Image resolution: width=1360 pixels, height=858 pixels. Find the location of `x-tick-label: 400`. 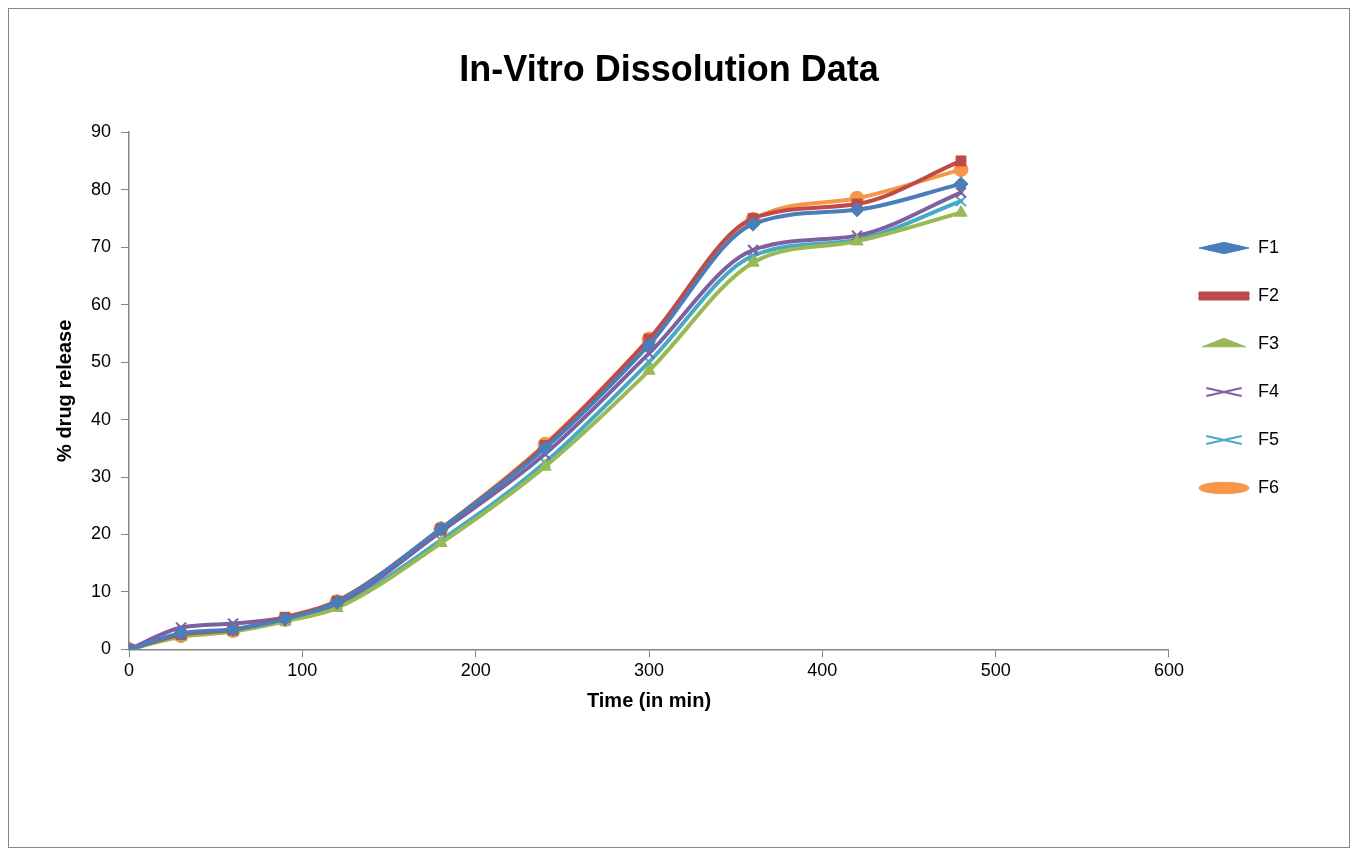

x-tick-label: 400 is located at coordinates (822, 670).